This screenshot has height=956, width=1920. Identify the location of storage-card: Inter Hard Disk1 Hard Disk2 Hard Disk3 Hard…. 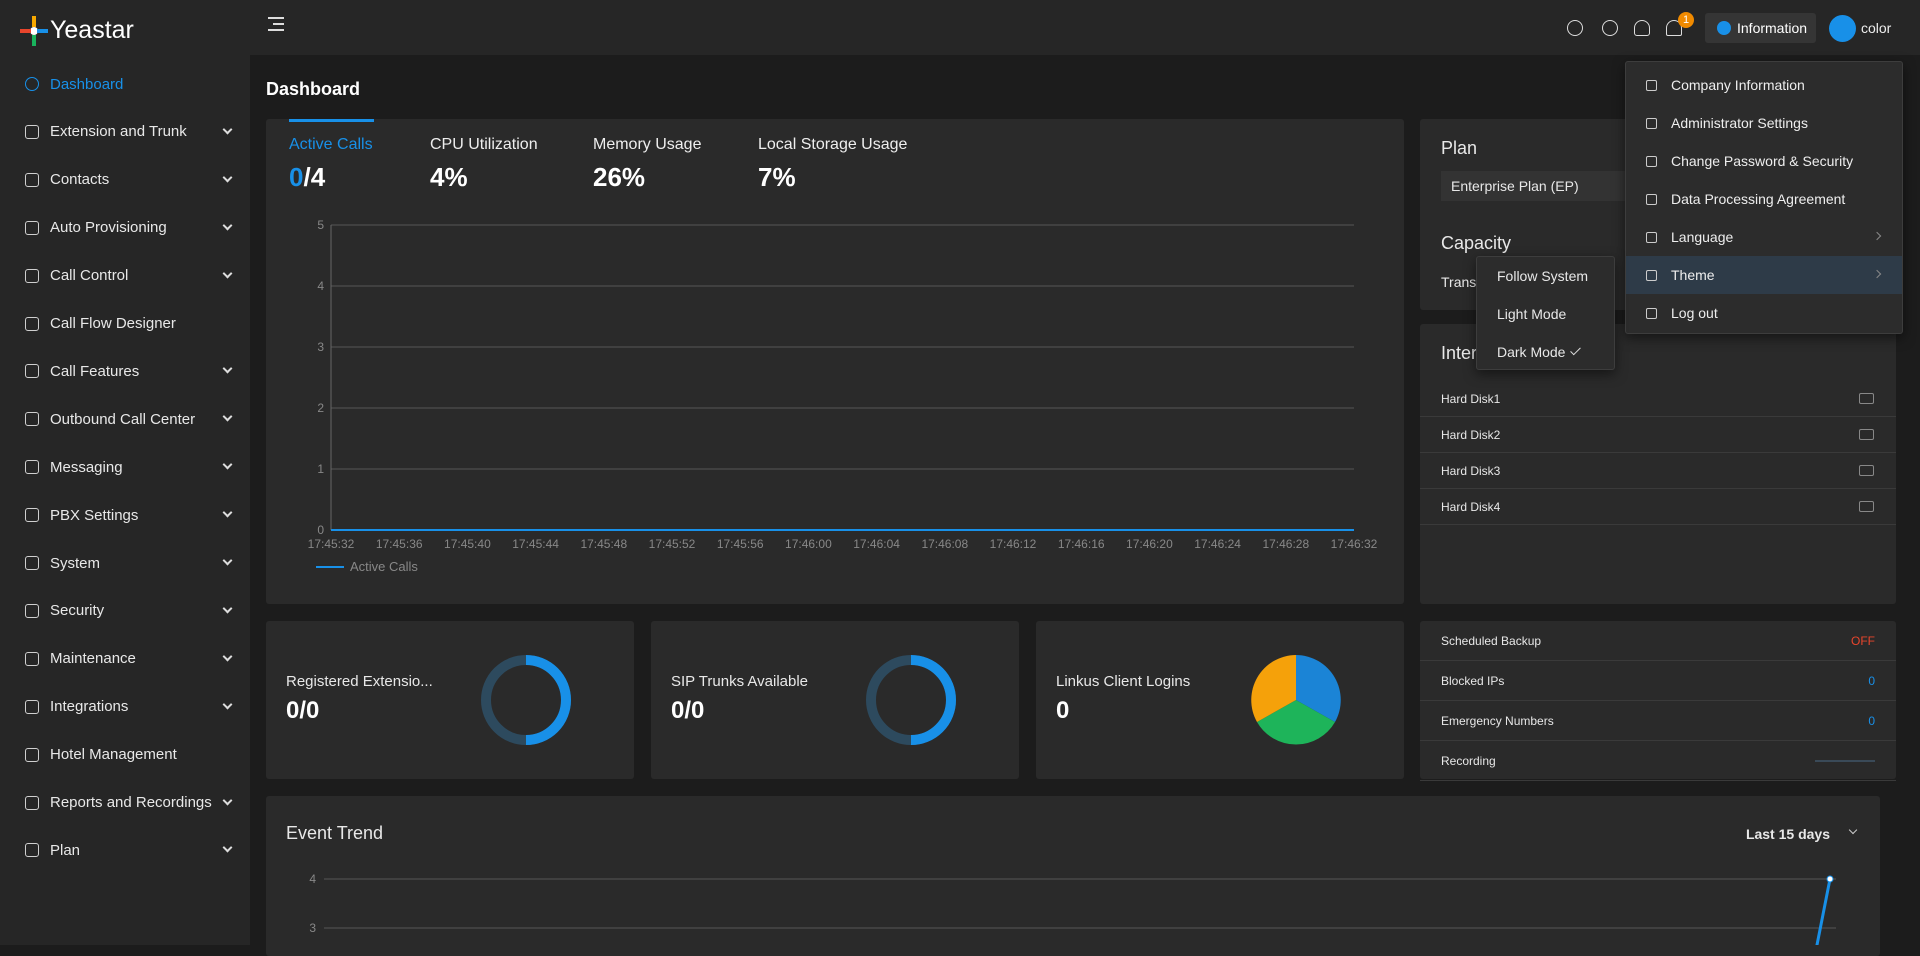
(1658, 464).